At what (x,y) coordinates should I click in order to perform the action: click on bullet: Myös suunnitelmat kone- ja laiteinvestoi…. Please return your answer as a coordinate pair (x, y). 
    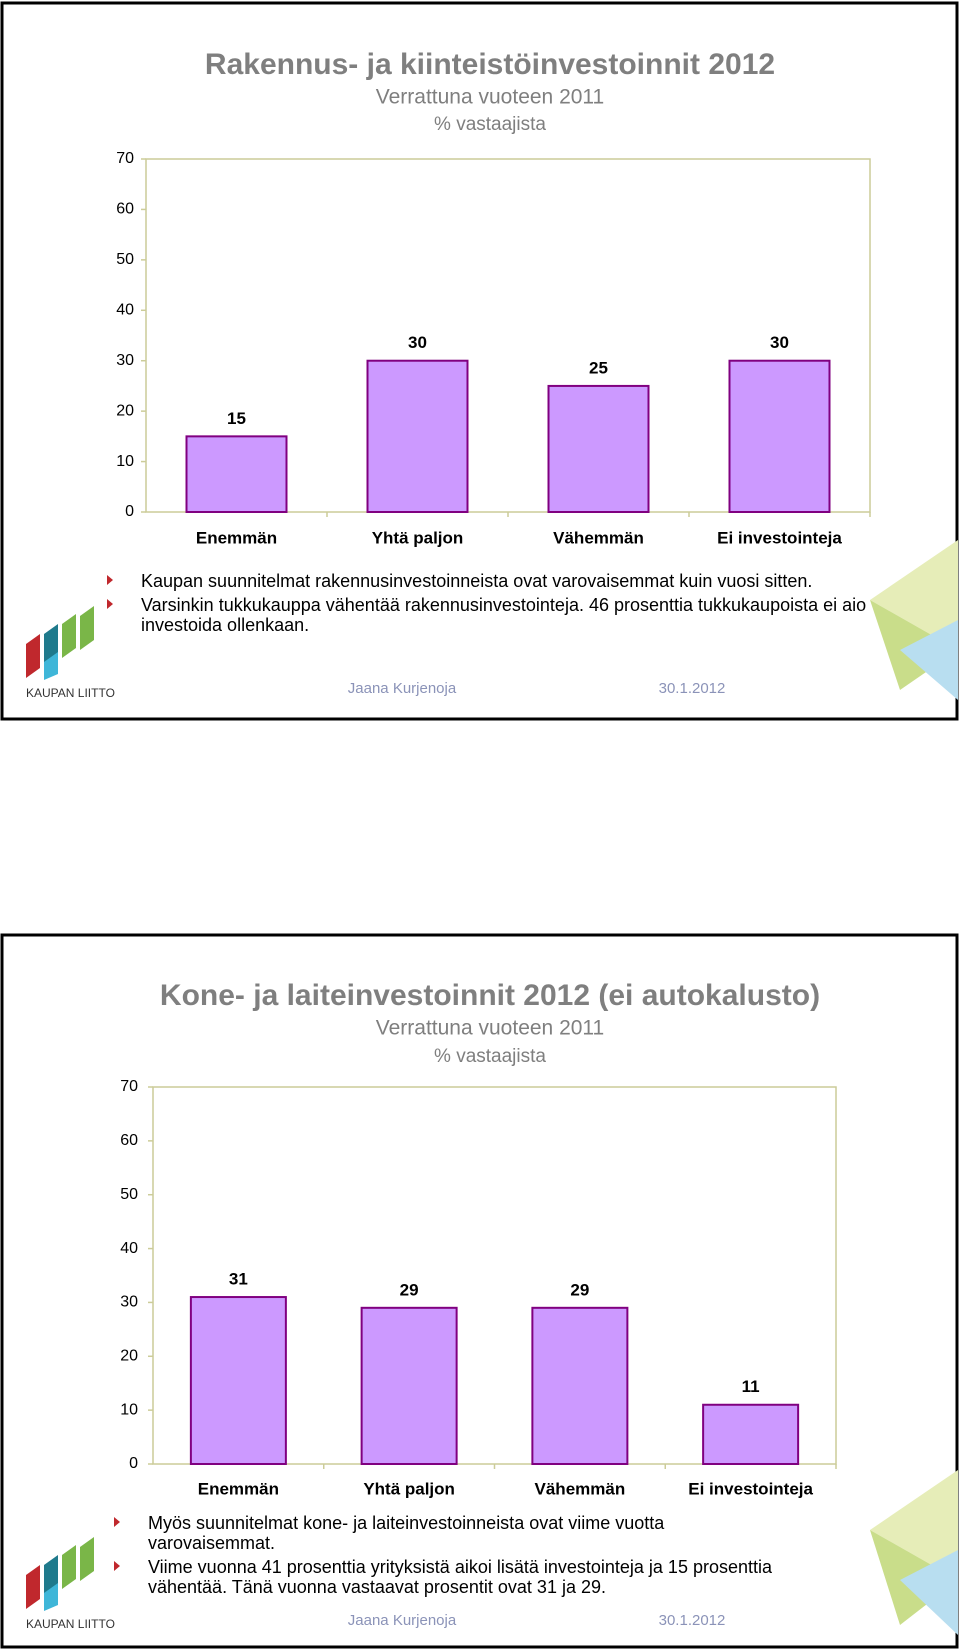
    Looking at the image, I should click on (451, 1533).